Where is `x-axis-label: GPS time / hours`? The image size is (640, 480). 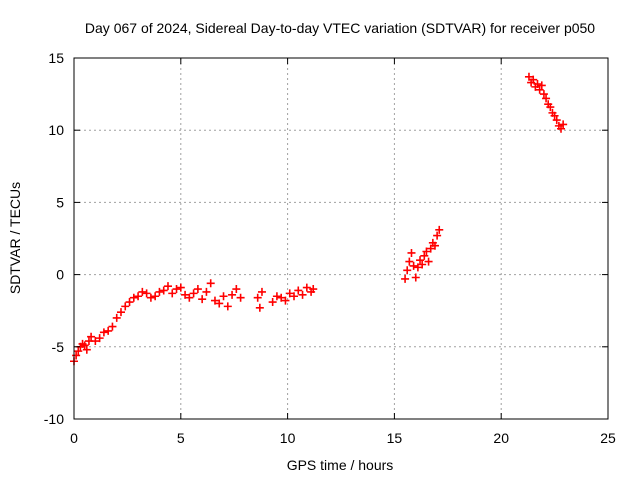 x-axis-label: GPS time / hours is located at coordinates (340, 465).